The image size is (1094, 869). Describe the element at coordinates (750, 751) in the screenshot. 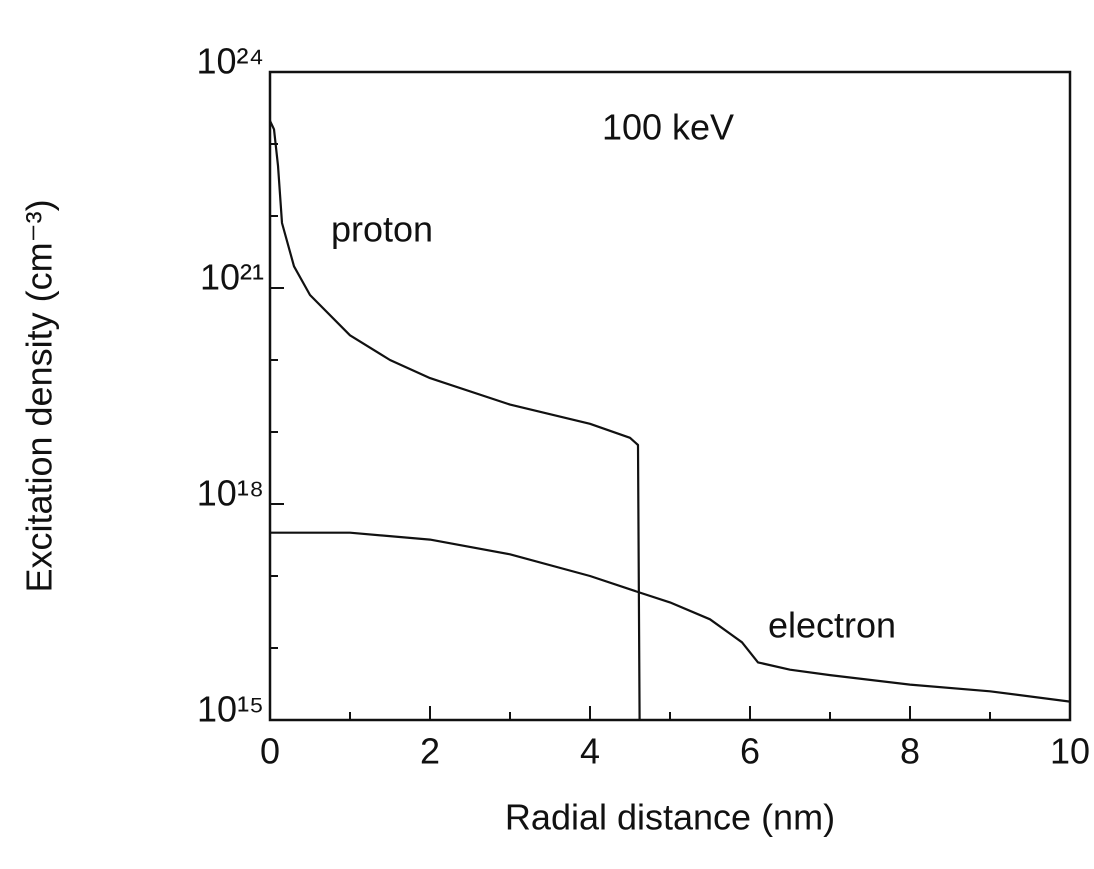

I see `x-tick-label: 6` at that location.